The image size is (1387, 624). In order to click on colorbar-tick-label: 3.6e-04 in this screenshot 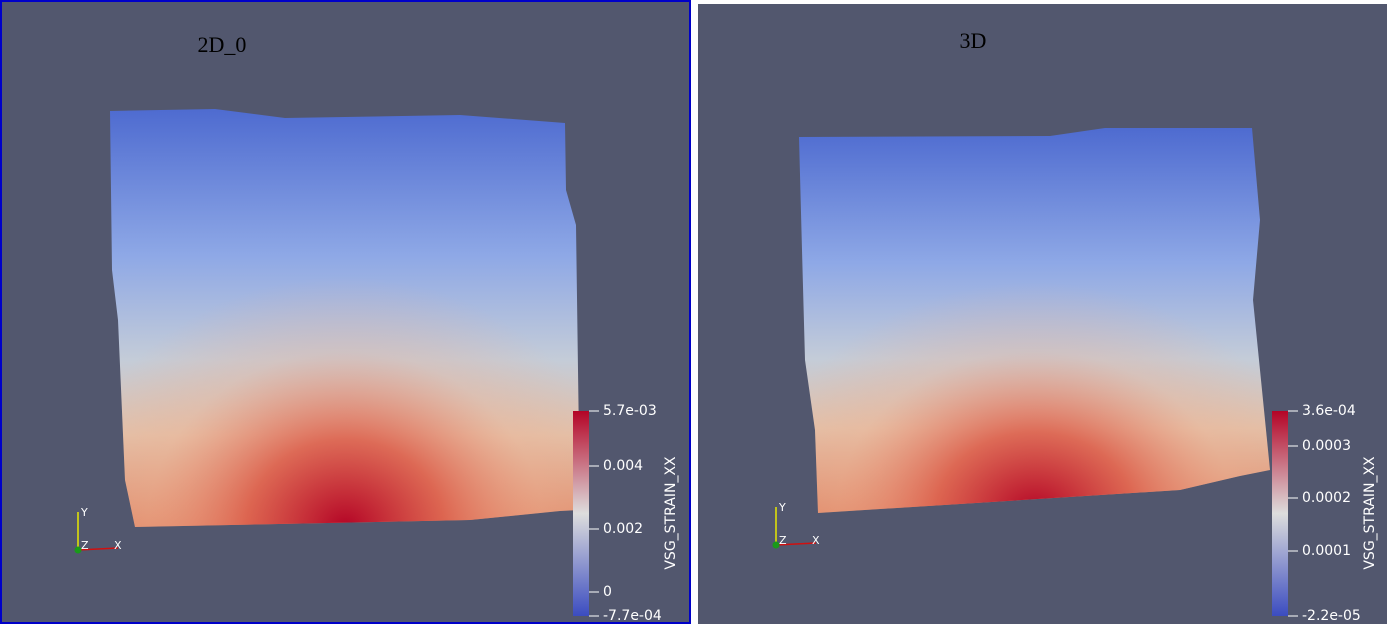, I will do `click(1329, 411)`.